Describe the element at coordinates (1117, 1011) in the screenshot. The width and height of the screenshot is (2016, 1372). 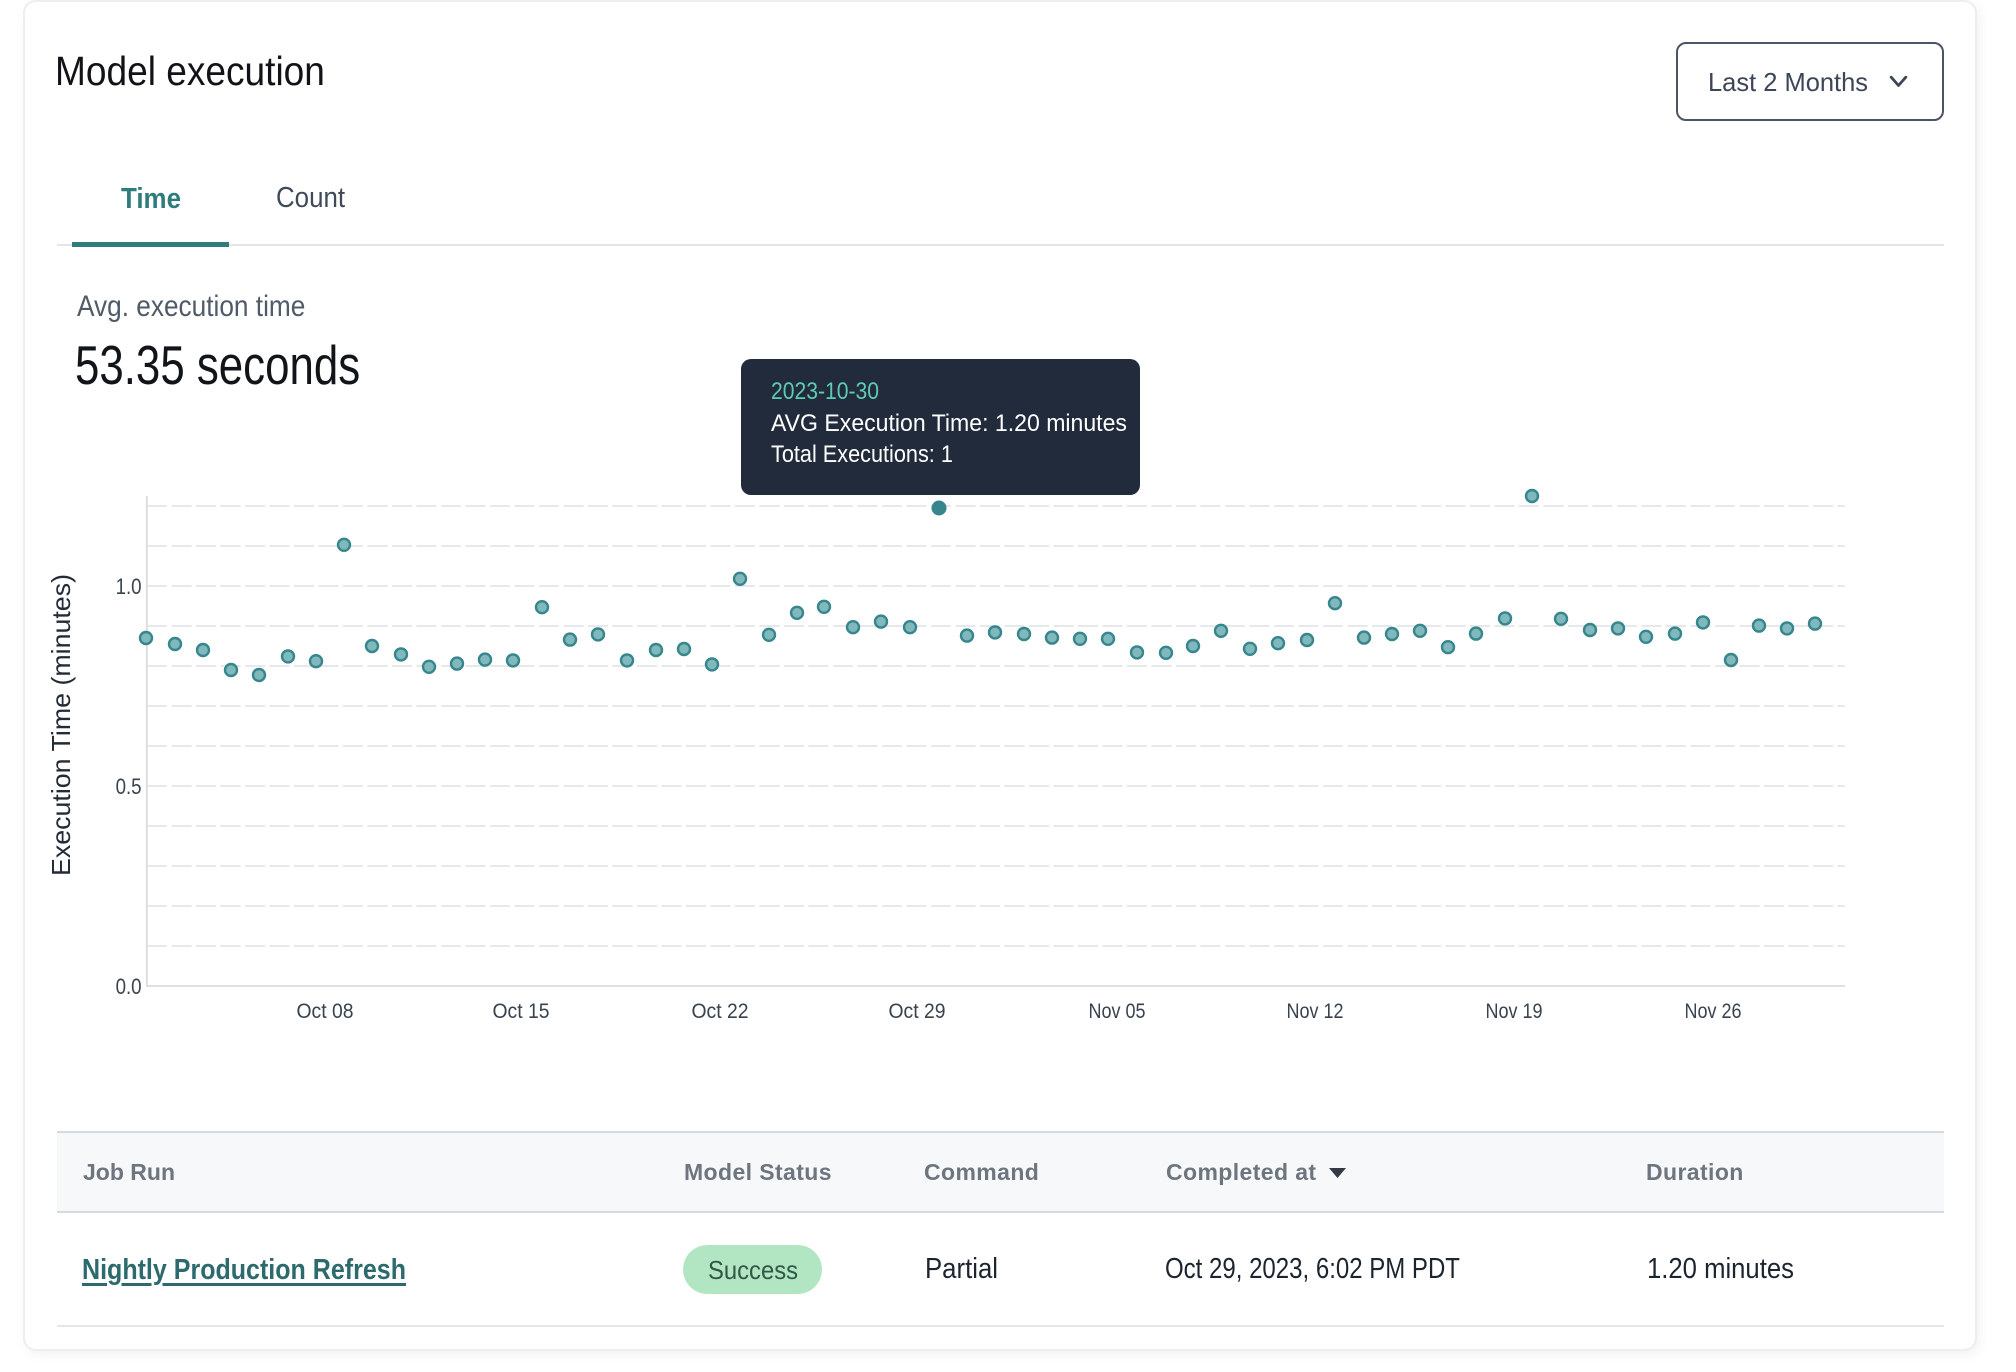
I see `svg-text: Nov 05` at that location.